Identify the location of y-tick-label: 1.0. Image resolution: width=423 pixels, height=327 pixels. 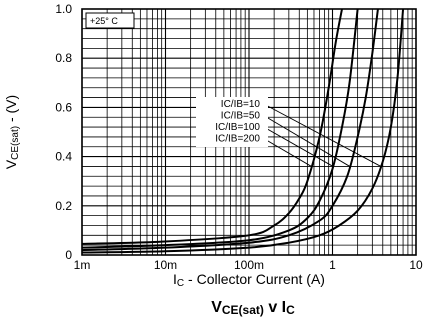
(63, 9).